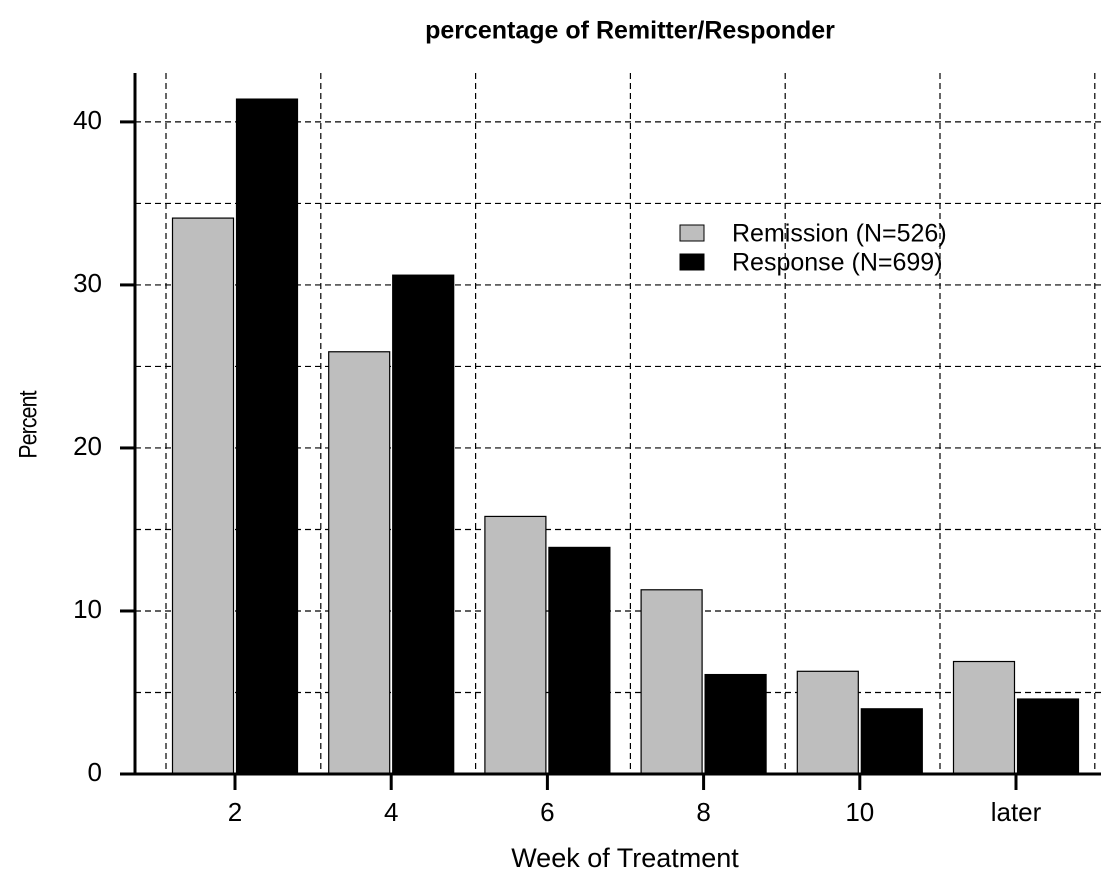  I want to click on x-tick-label: 6, so click(547, 812).